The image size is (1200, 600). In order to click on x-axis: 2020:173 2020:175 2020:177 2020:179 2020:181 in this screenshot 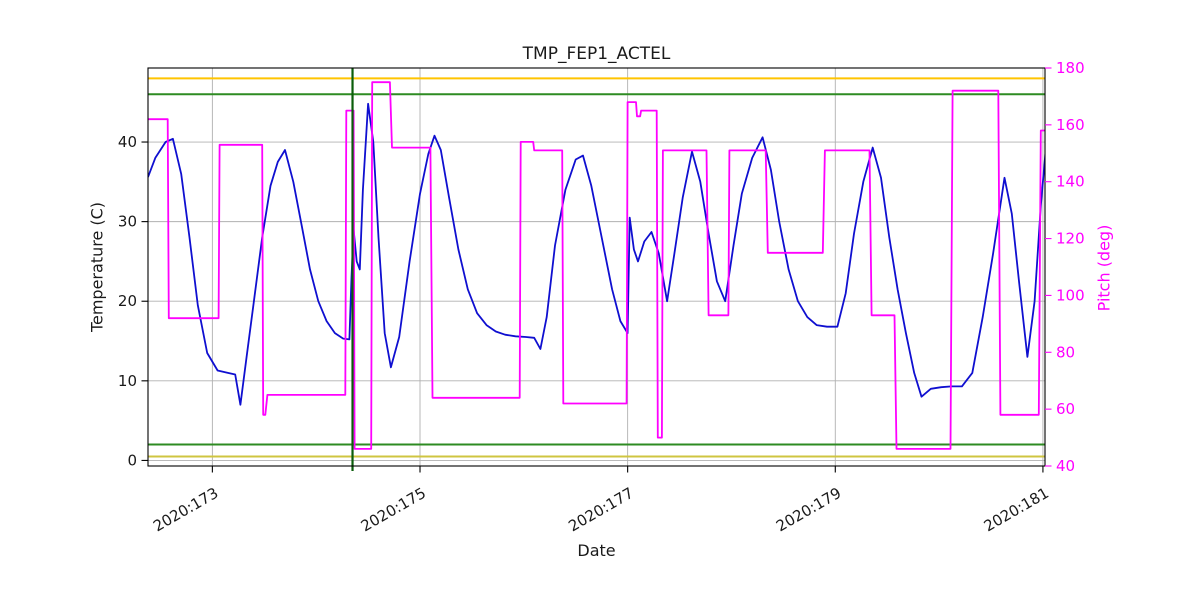, I will do `click(601, 500)`.